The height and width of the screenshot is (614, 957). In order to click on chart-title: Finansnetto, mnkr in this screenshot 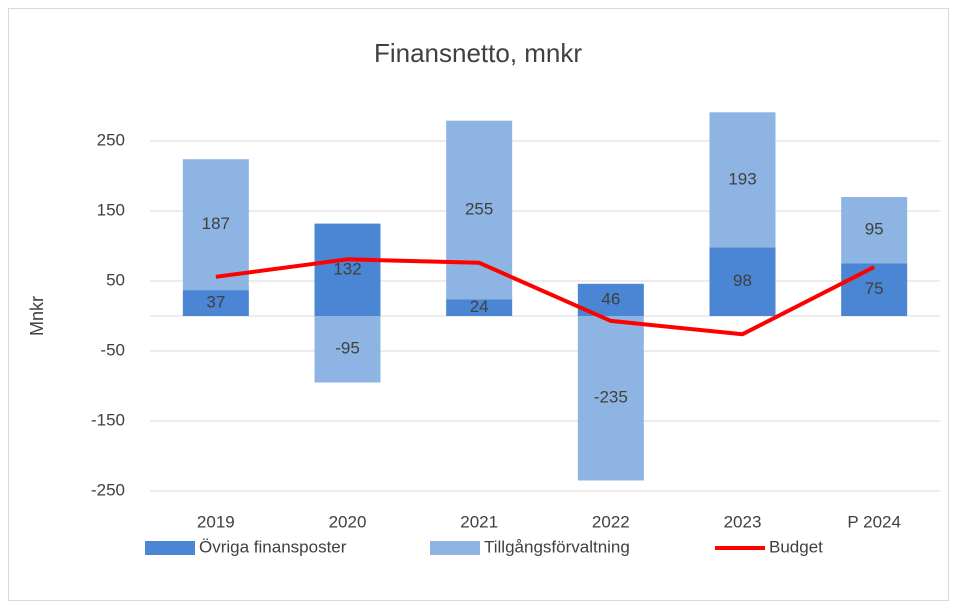, I will do `click(478, 53)`.